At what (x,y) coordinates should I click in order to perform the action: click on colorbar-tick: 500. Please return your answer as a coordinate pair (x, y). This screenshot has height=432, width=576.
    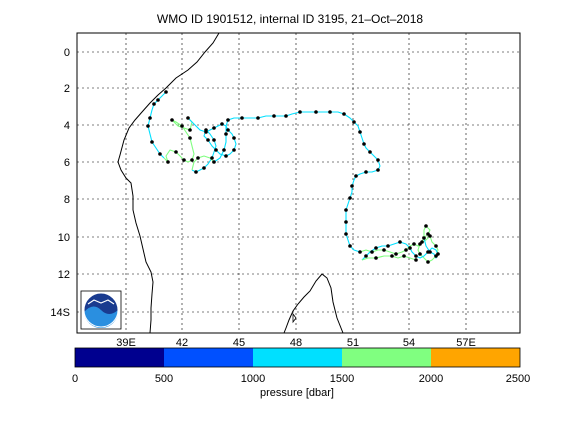
    Looking at the image, I should click on (164, 379).